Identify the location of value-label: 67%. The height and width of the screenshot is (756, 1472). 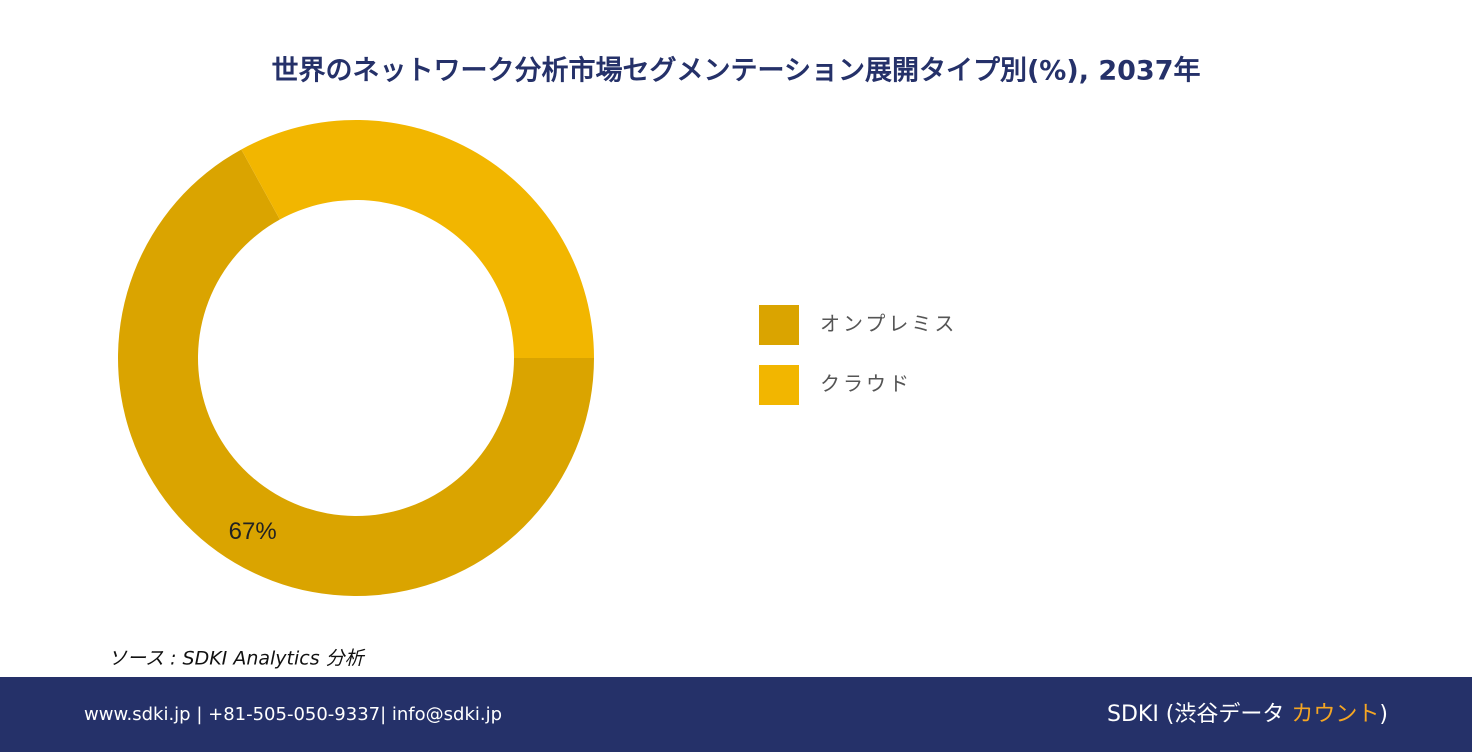
(253, 531).